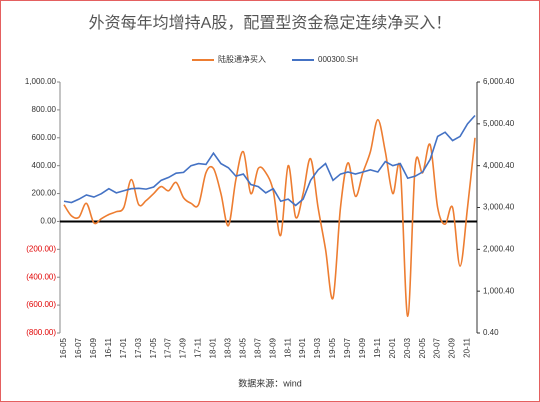 The height and width of the screenshot is (402, 540). Describe the element at coordinates (407, 347) in the screenshot. I see `x-tick-label: 20-03` at that location.